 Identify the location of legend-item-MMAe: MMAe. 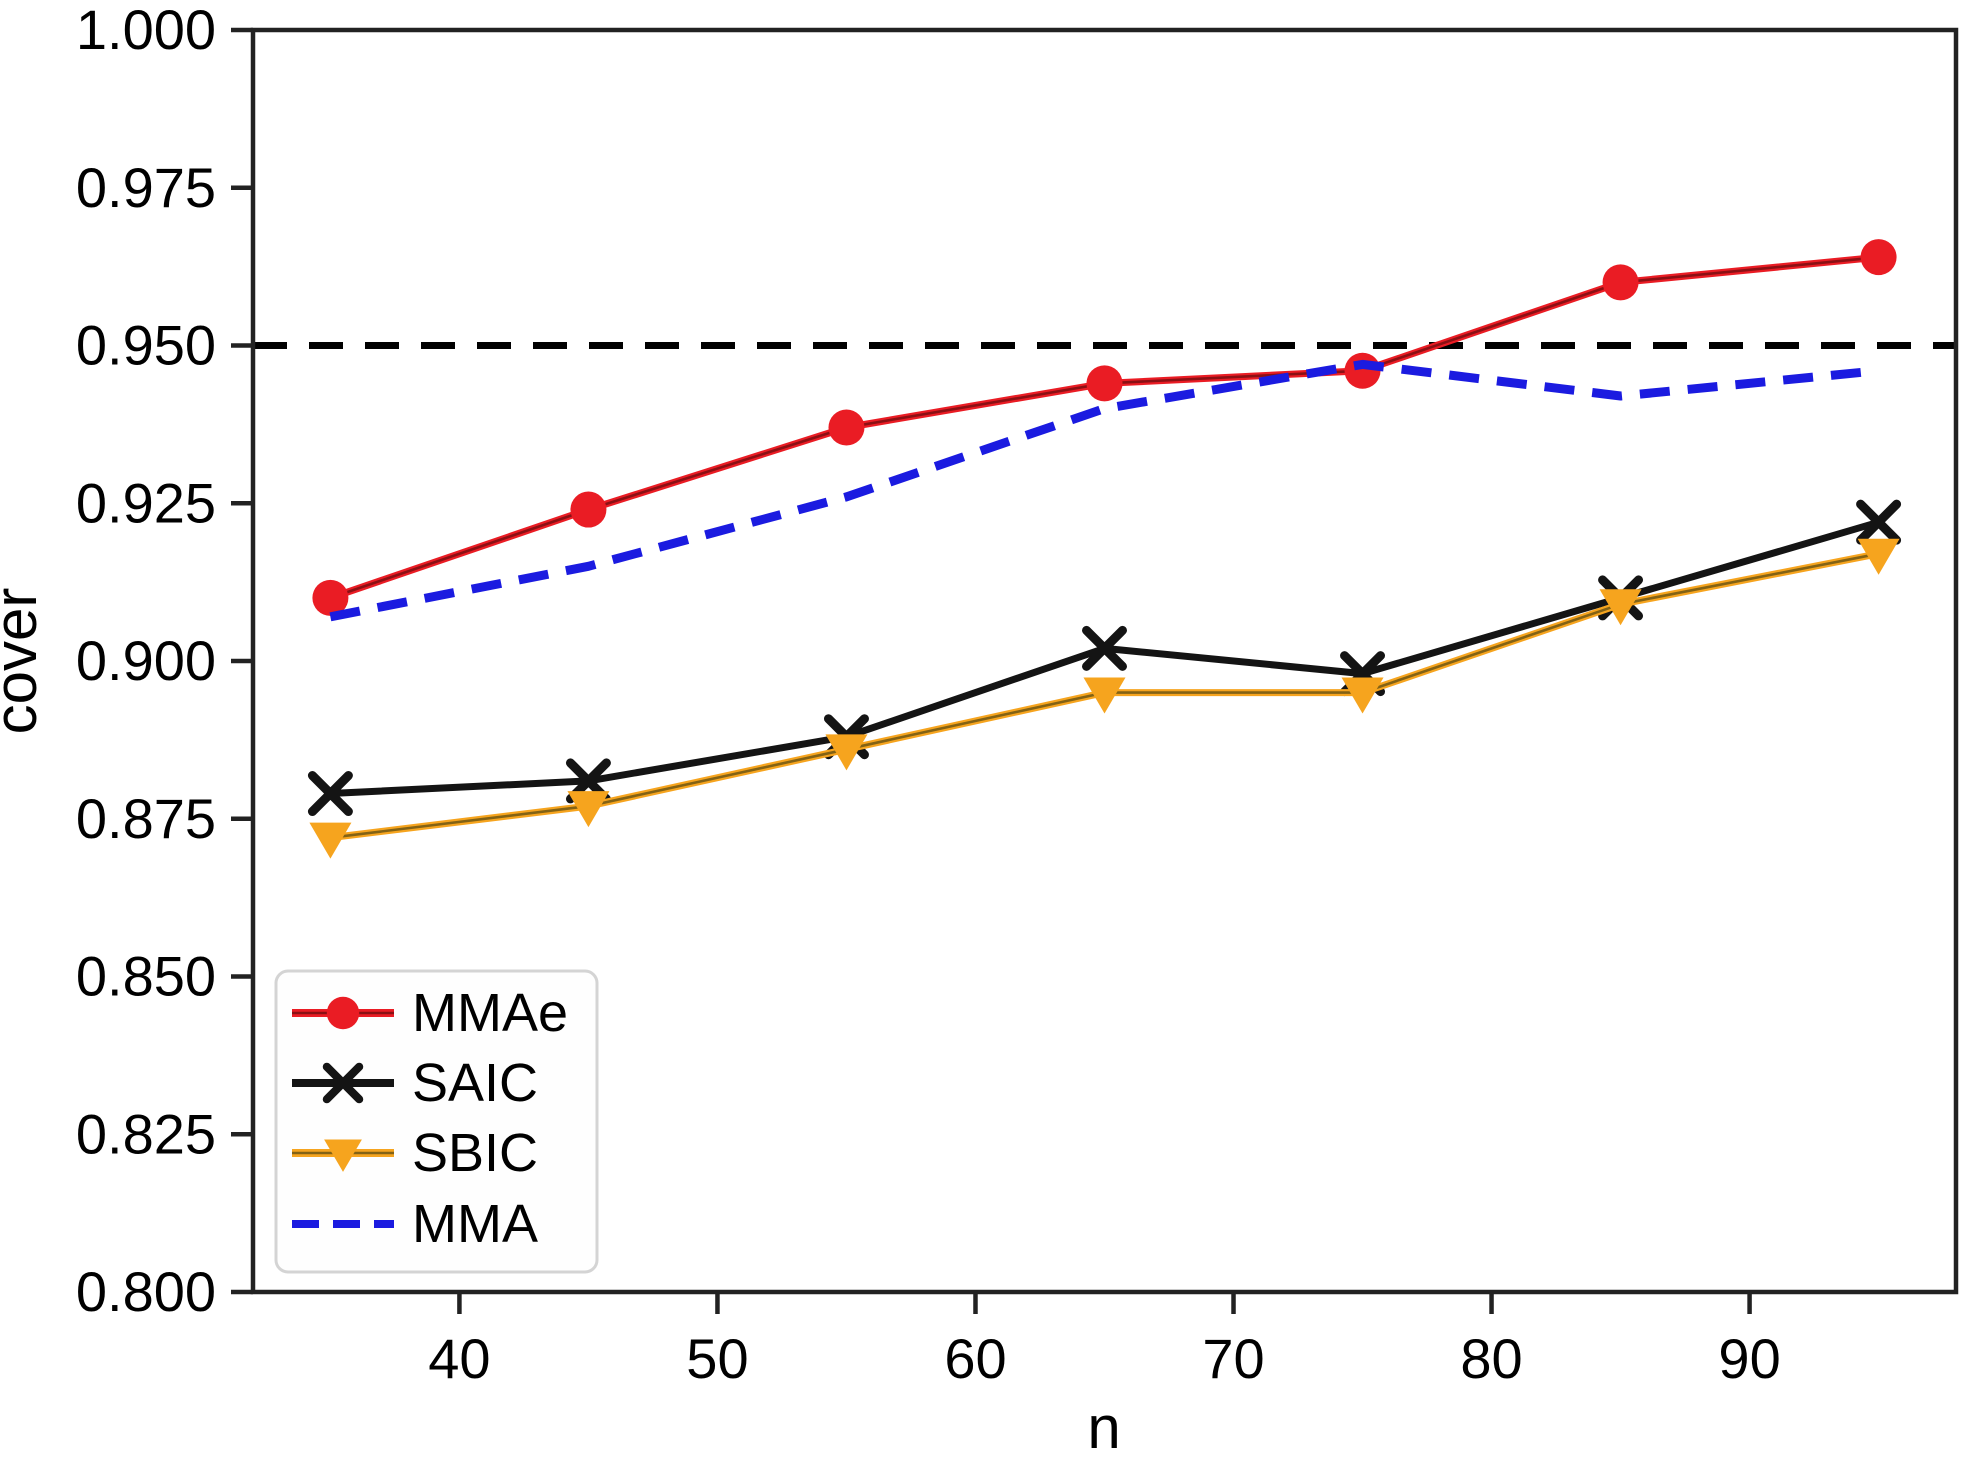
(430, 1013).